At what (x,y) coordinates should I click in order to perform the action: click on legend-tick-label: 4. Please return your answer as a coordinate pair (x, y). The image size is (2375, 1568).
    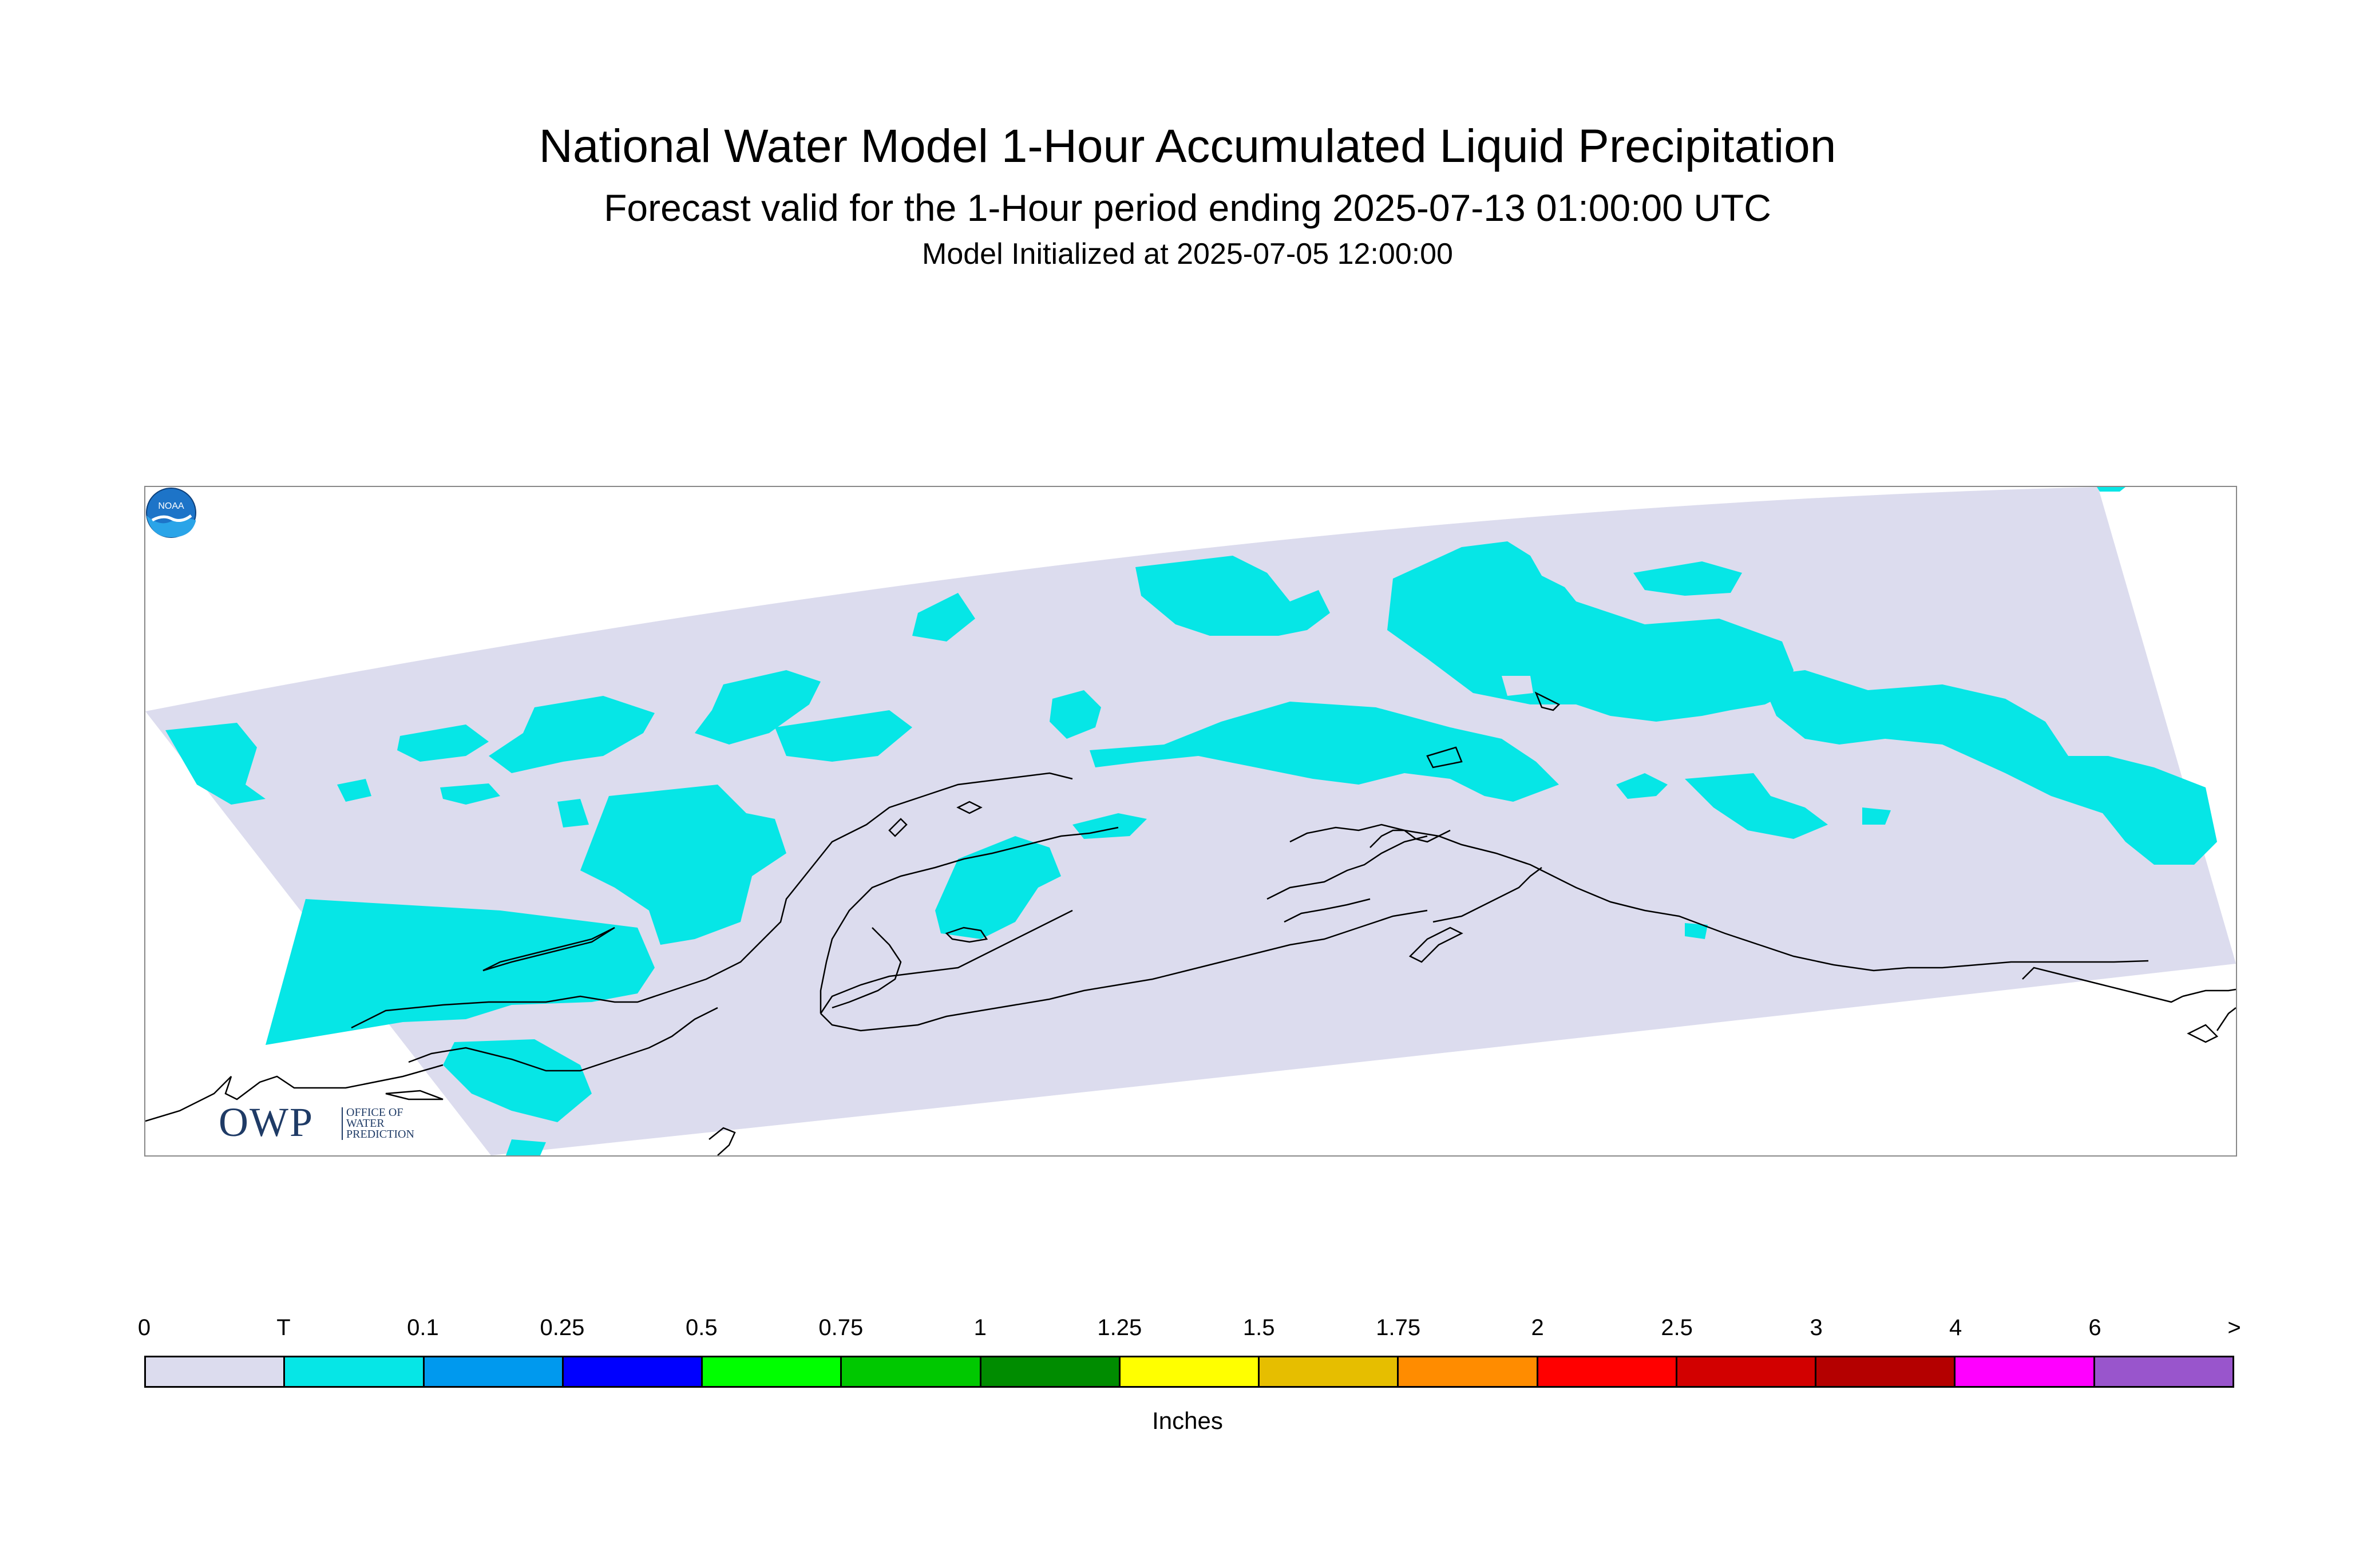
    Looking at the image, I should click on (1956, 1327).